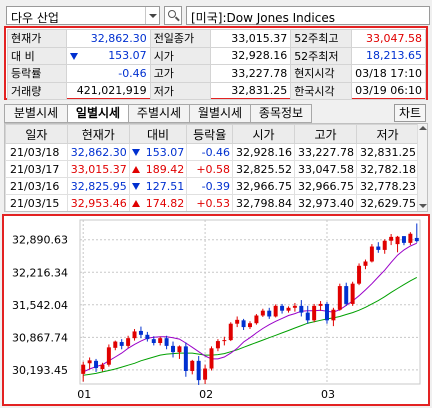 The width and height of the screenshot is (432, 408). I want to click on tab-3: 주별시세, so click(159, 113).